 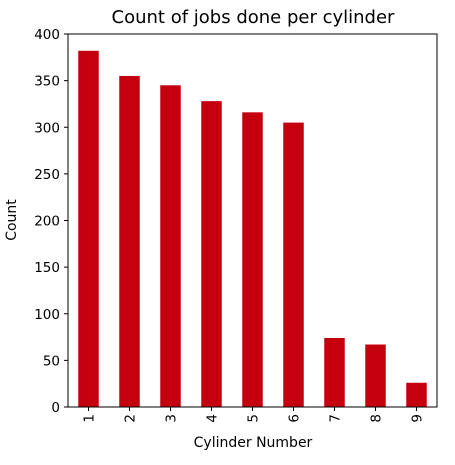 What do you see at coordinates (47, 268) in the screenshot?
I see `y-tick-label: 150` at bounding box center [47, 268].